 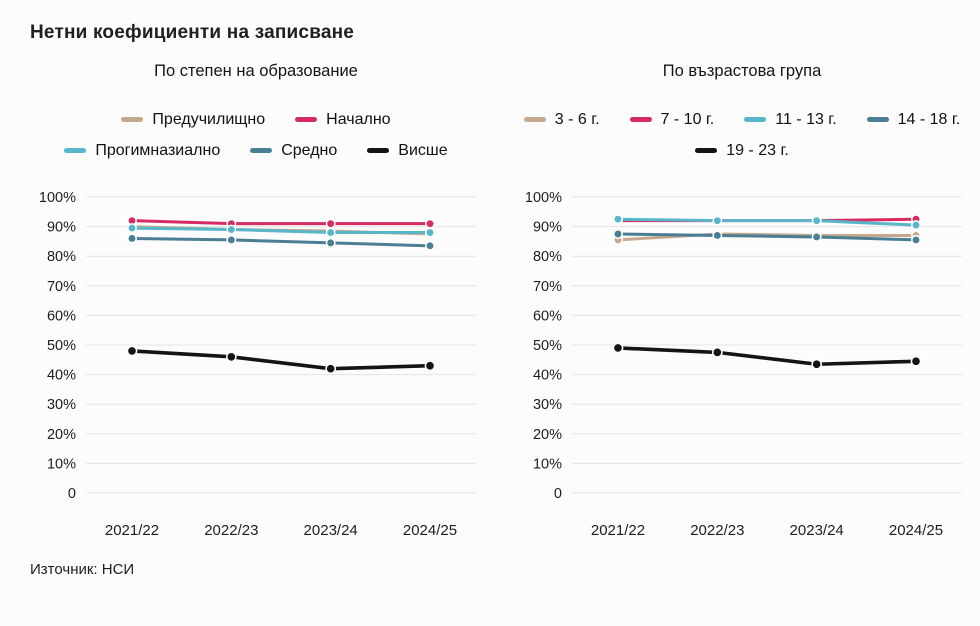 I want to click on legend-row: 19 - 23 г., so click(x=742, y=151).